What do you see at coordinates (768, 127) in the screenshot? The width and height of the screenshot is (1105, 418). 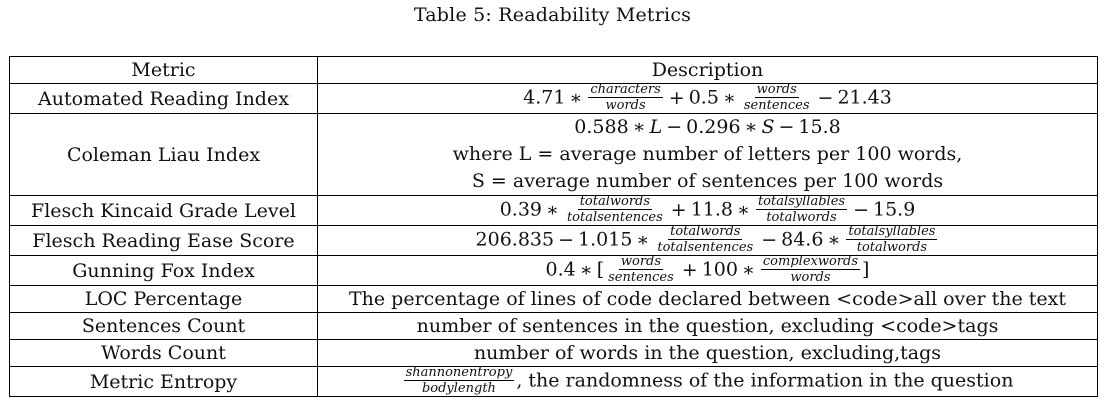 I see `formula-variable: S` at bounding box center [768, 127].